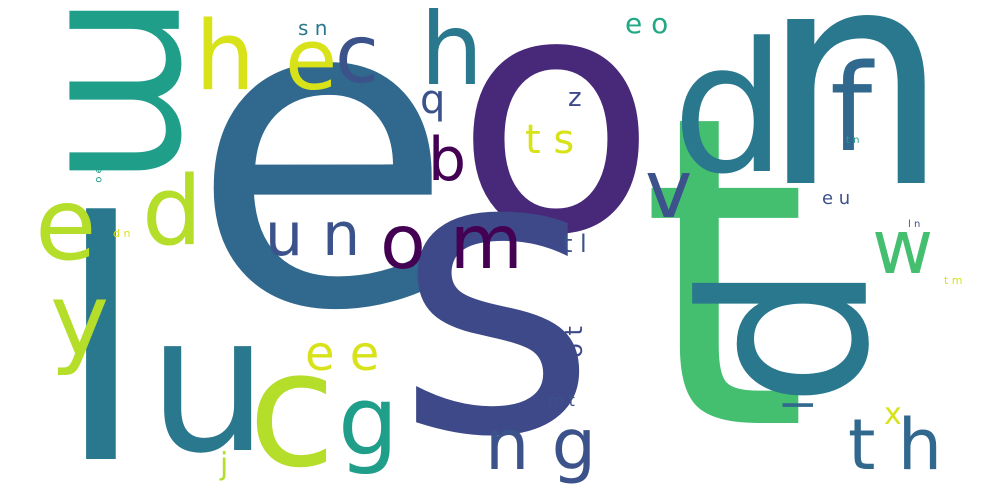 This screenshot has width=1000, height=500. What do you see at coordinates (729, 109) in the screenshot?
I see `word-d: d` at bounding box center [729, 109].